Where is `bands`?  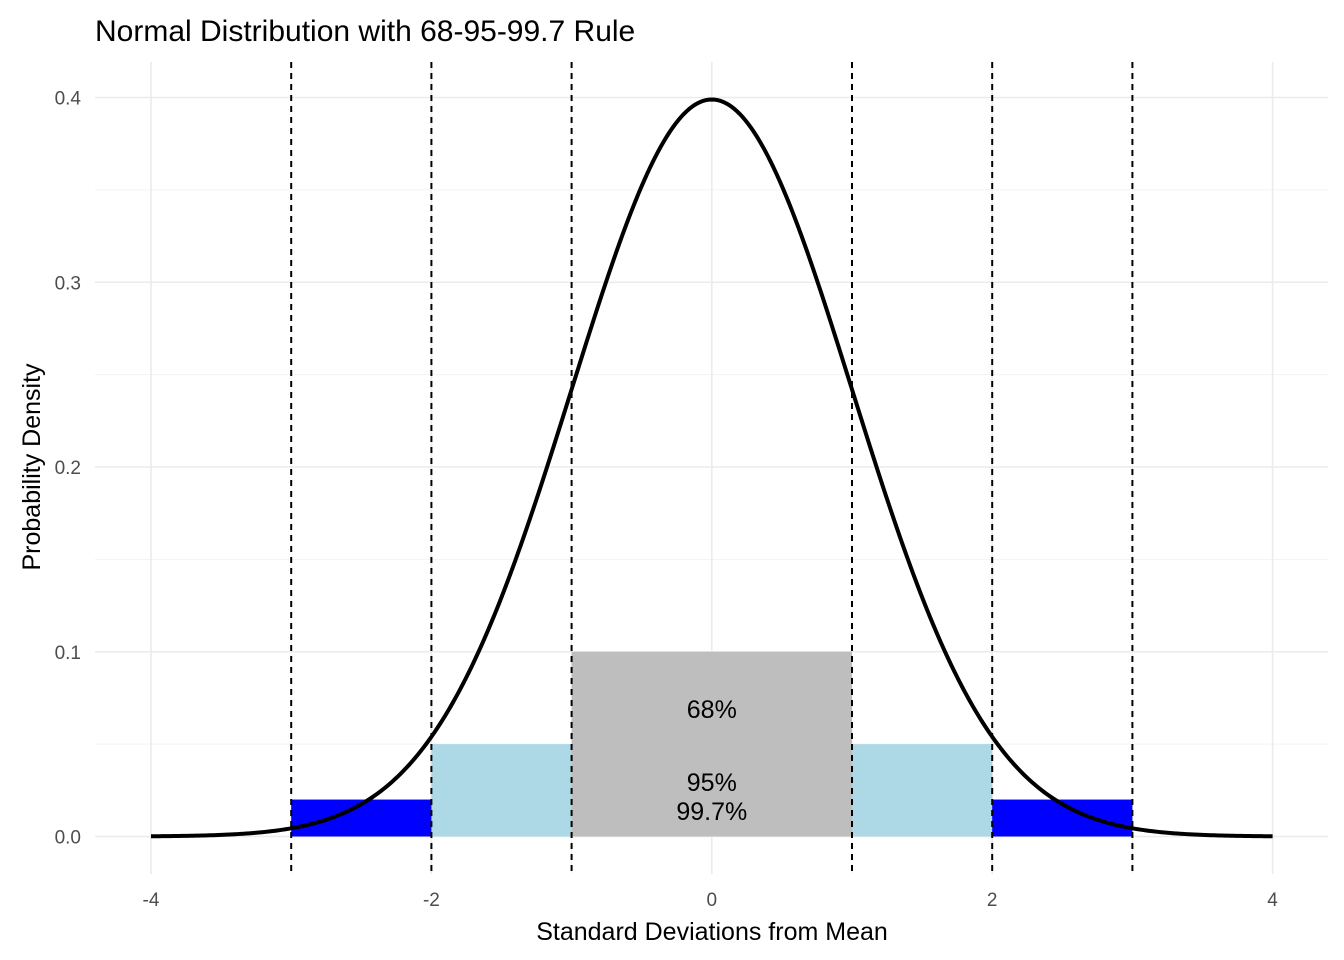
bands is located at coordinates (712, 744).